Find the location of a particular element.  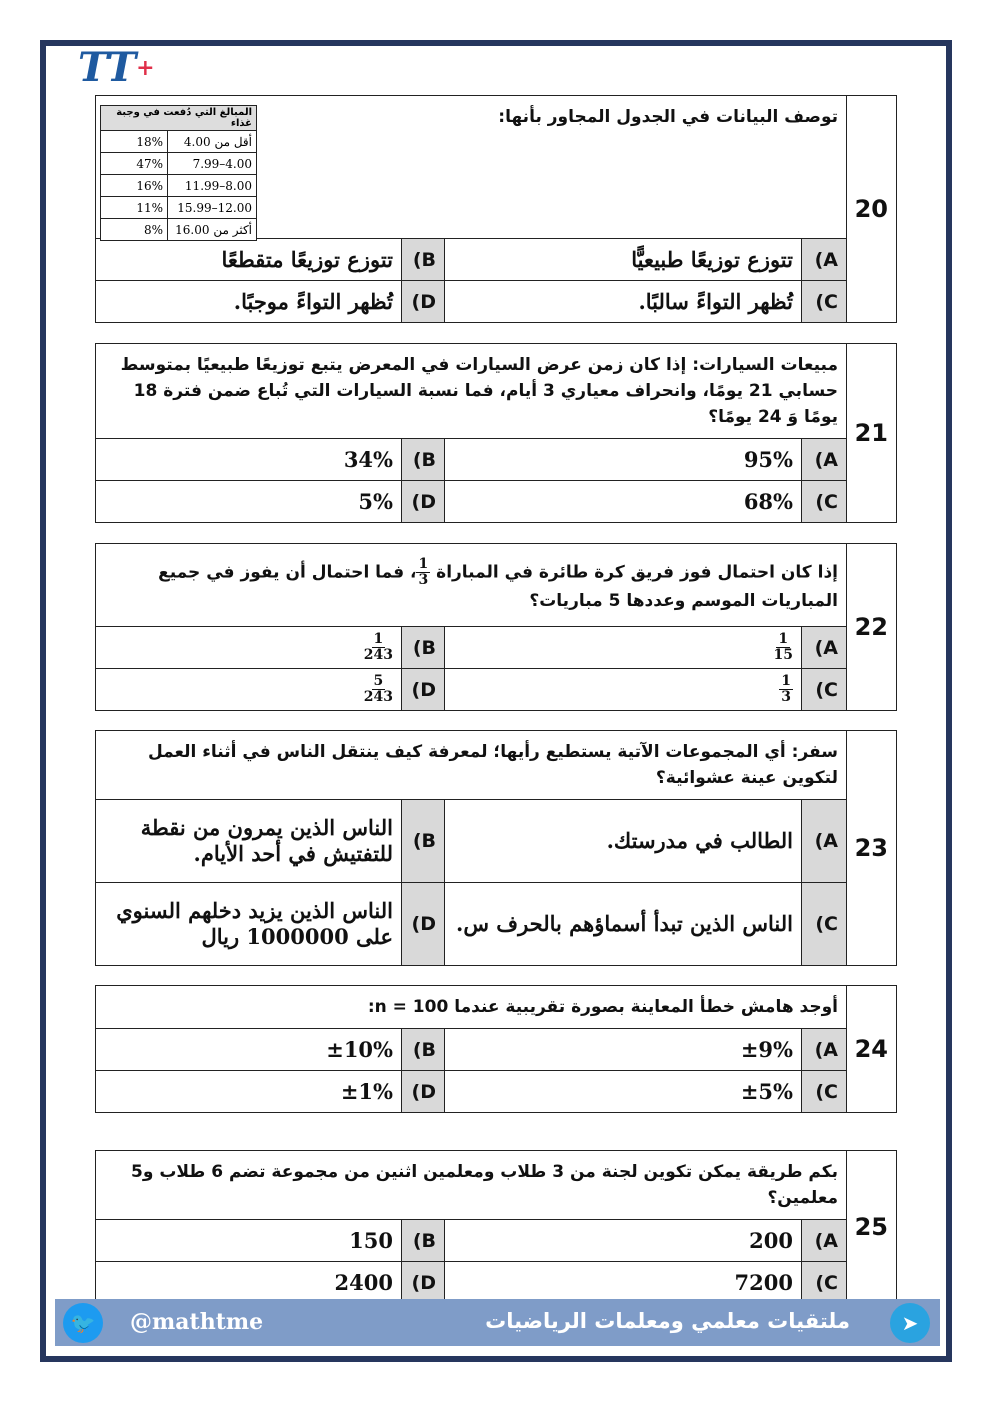

table-row: 8.00–11.99 16% is located at coordinates (178, 185).